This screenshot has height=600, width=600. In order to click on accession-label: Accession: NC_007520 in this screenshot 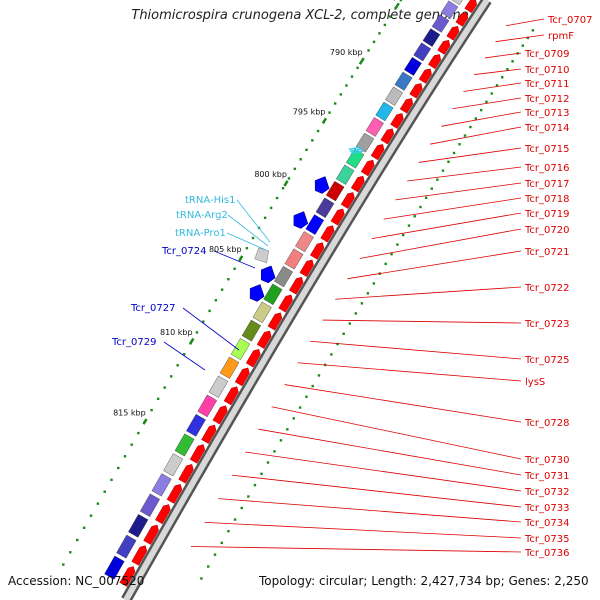, I will do `click(76, 581)`.